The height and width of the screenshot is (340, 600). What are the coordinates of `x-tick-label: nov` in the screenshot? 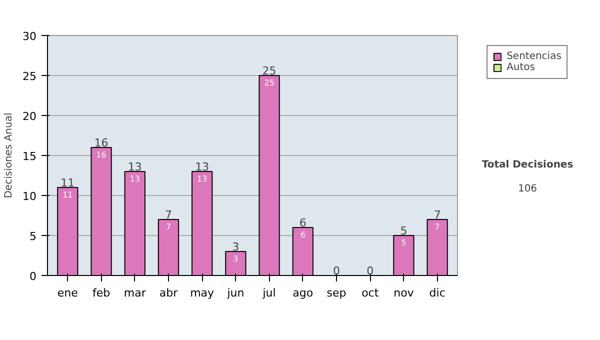 It's located at (404, 293).